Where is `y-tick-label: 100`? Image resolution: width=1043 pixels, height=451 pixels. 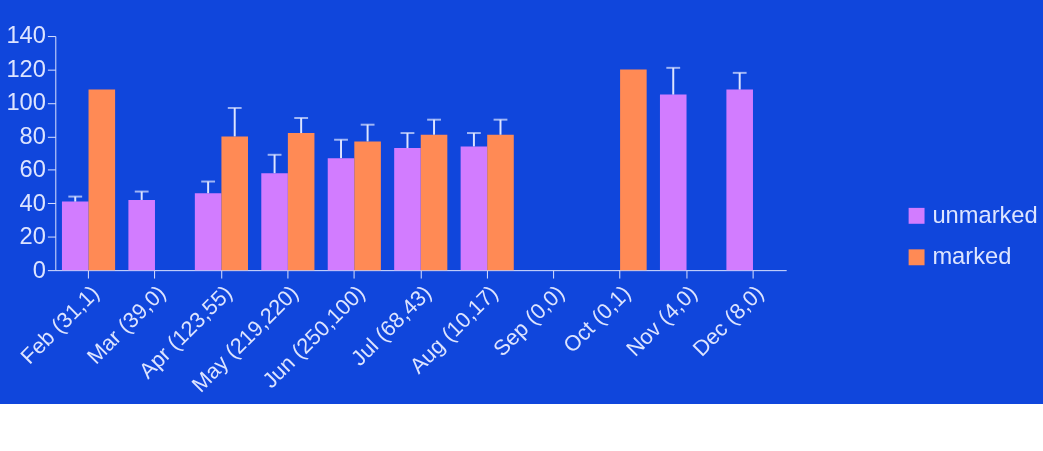
y-tick-label: 100 is located at coordinates (26, 102).